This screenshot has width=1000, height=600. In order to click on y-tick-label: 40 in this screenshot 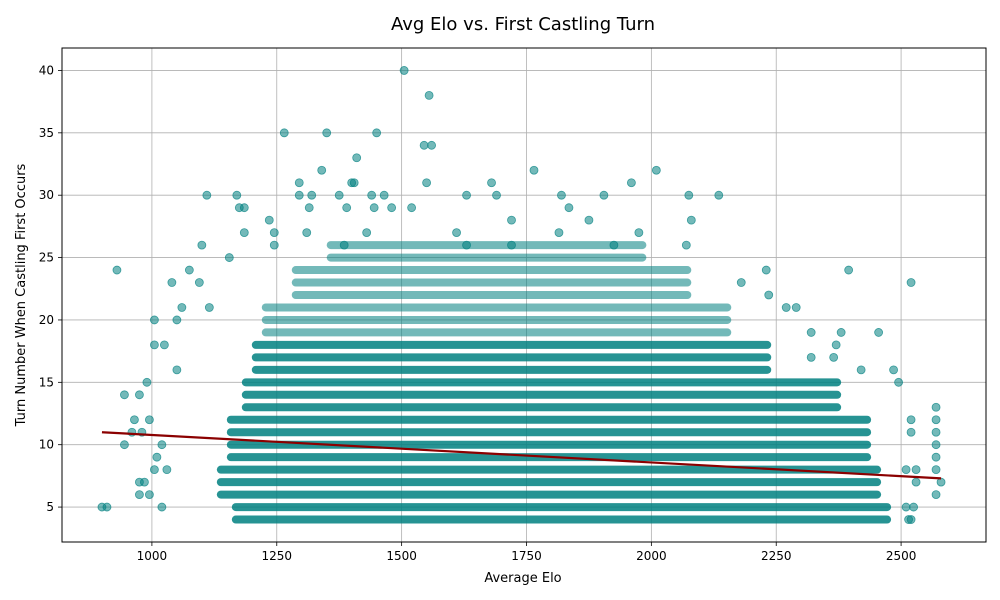, I will do `click(46, 70)`.